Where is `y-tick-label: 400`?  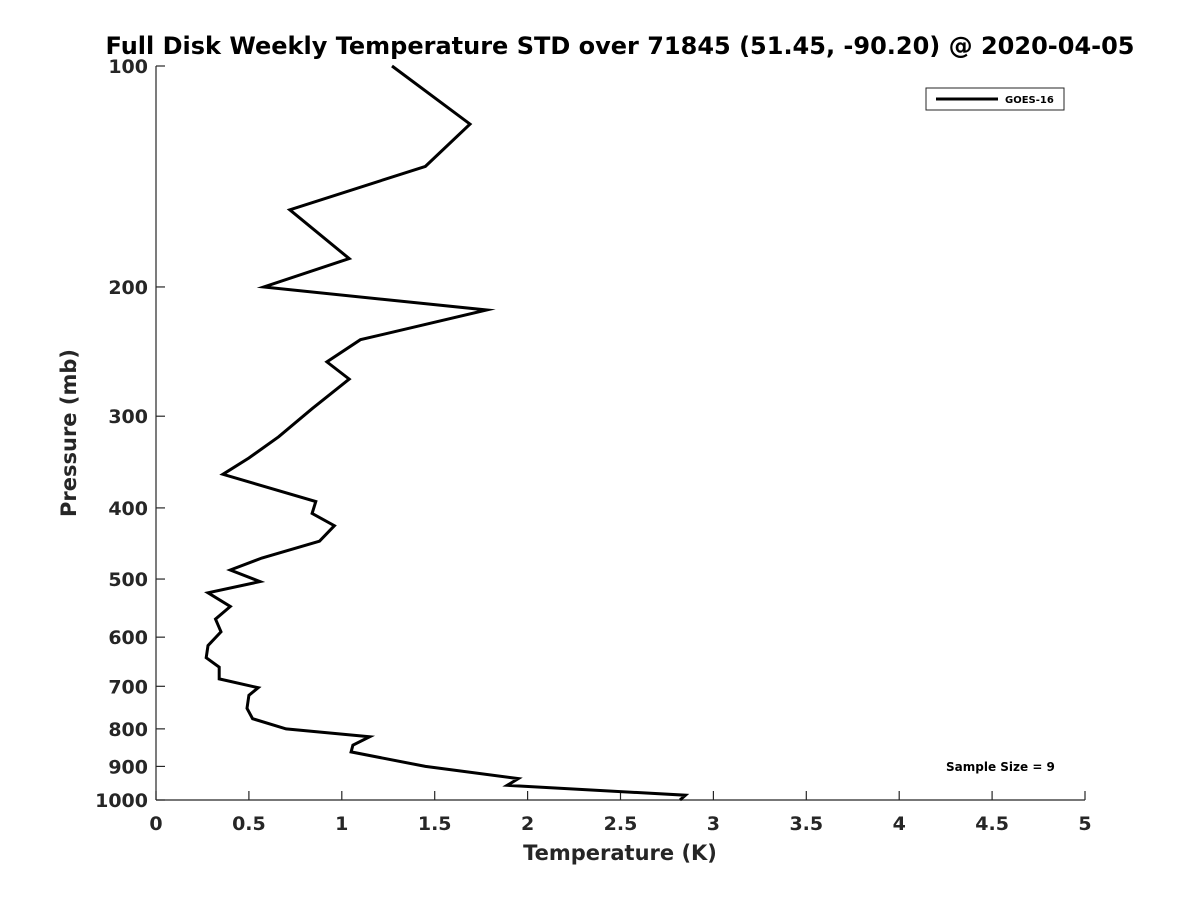
y-tick-label: 400 is located at coordinates (128, 509).